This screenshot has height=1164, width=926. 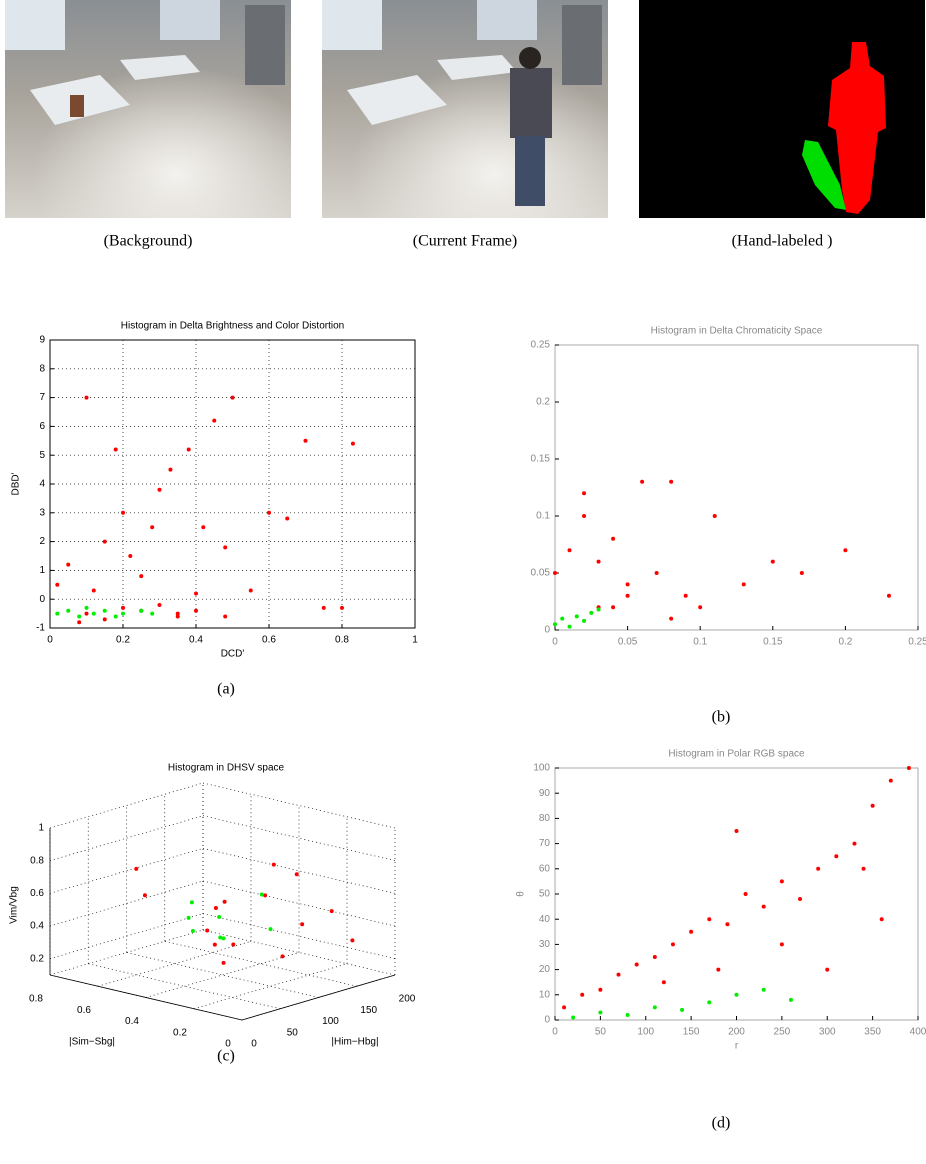 What do you see at coordinates (42, 426) in the screenshot?
I see `y-tick-label: 6` at bounding box center [42, 426].